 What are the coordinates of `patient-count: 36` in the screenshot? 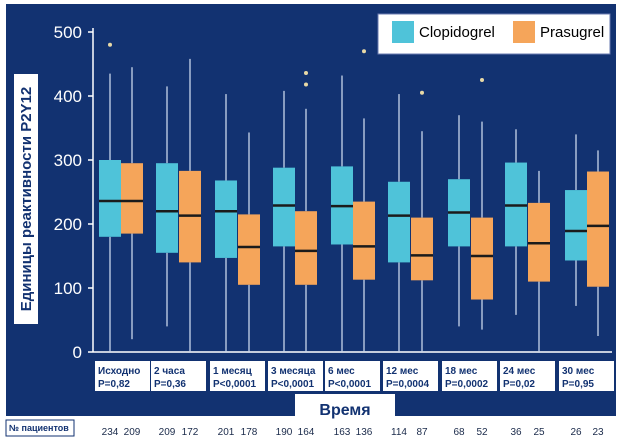 It's located at (516, 432).